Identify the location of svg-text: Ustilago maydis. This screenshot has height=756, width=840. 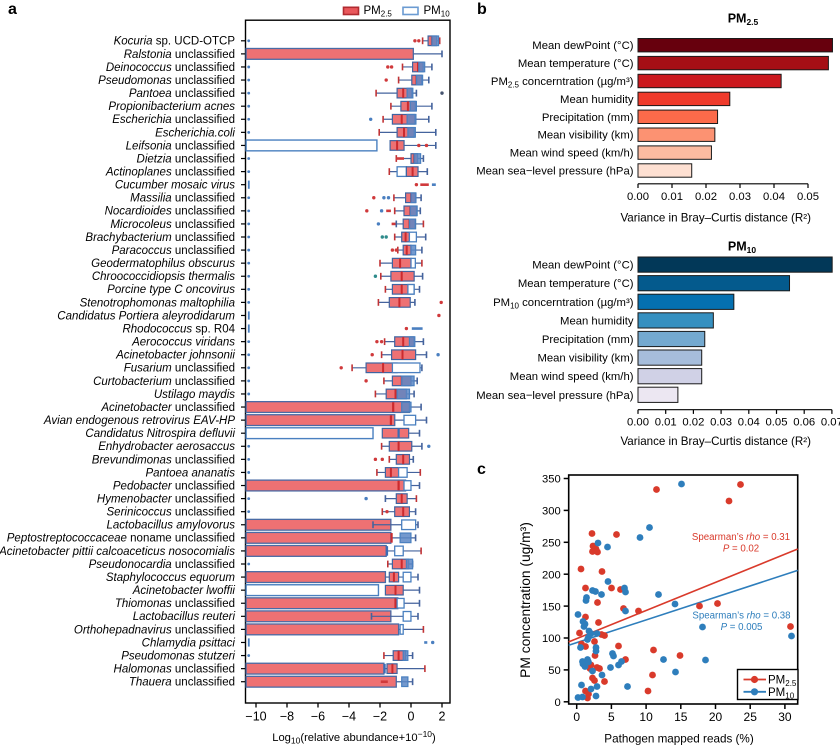
(194, 395).